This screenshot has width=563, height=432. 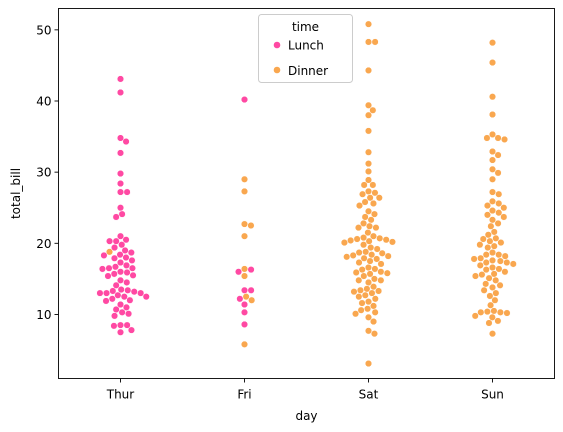 I want to click on x-axis: Thur Fri Sat Sun, so click(x=305, y=390).